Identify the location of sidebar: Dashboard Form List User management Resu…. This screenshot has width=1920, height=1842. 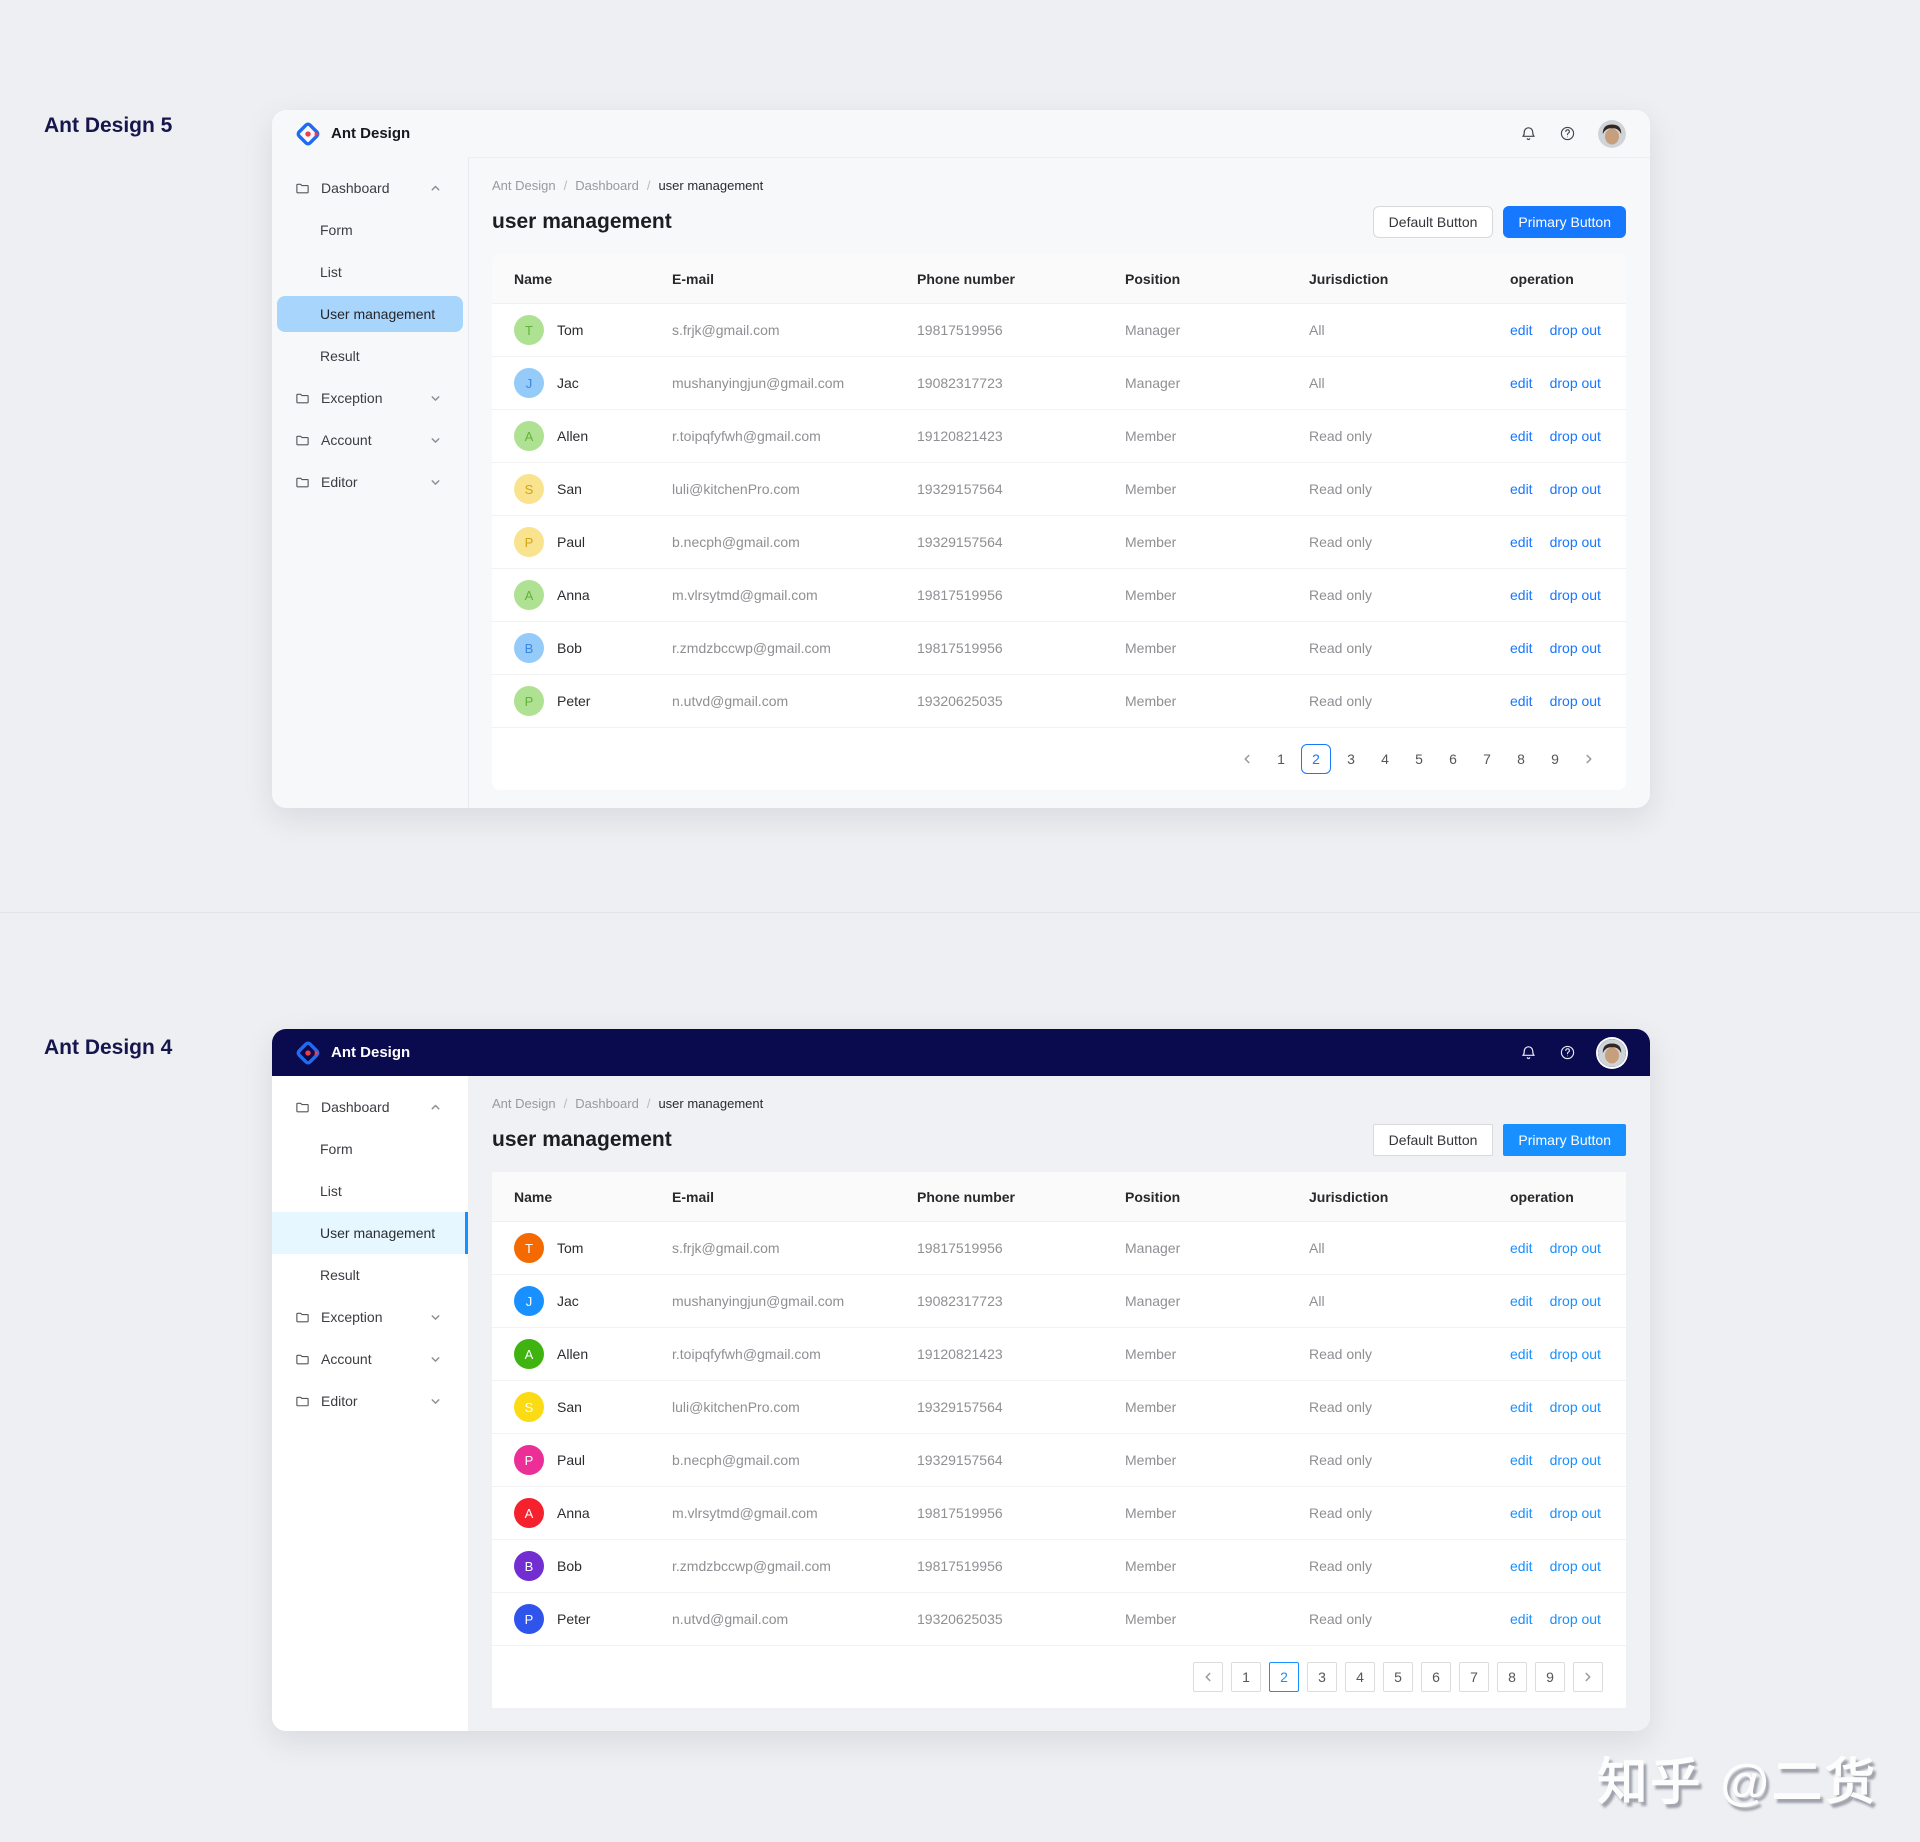
(370, 482).